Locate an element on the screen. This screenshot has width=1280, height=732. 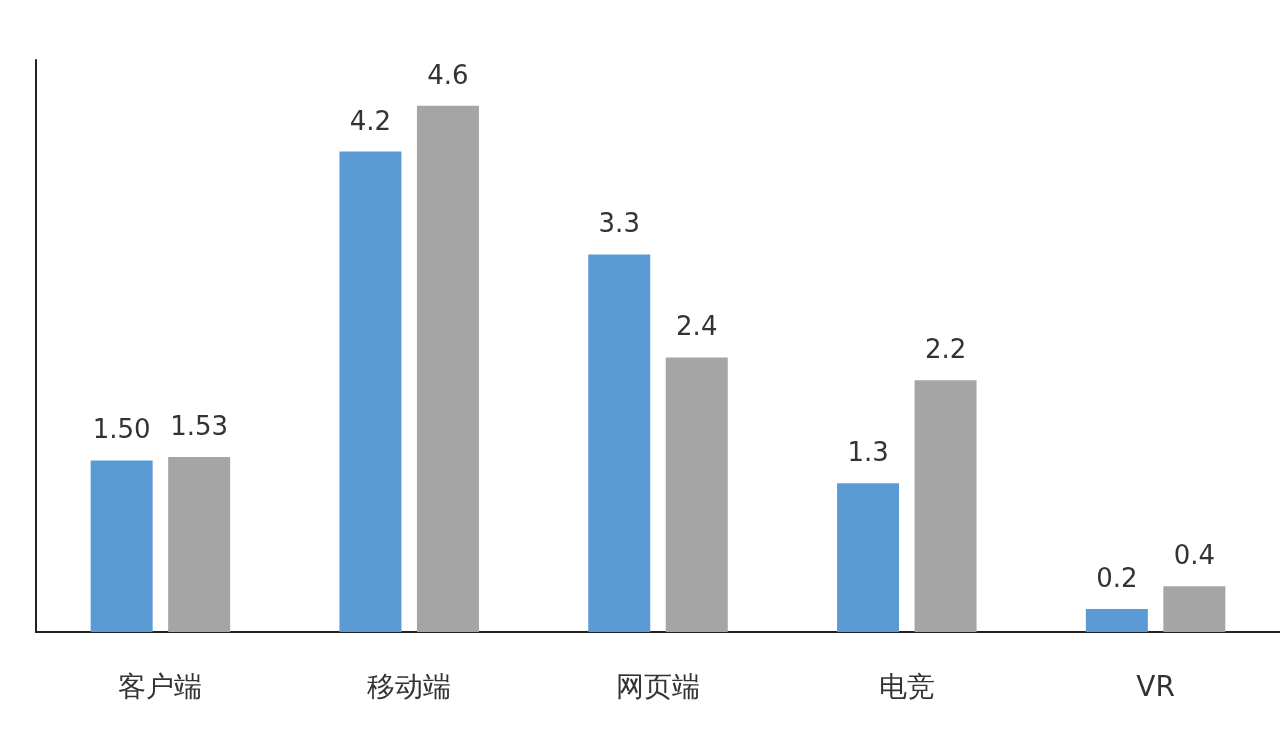
x-tick-label: 移动端 is located at coordinates (409, 686).